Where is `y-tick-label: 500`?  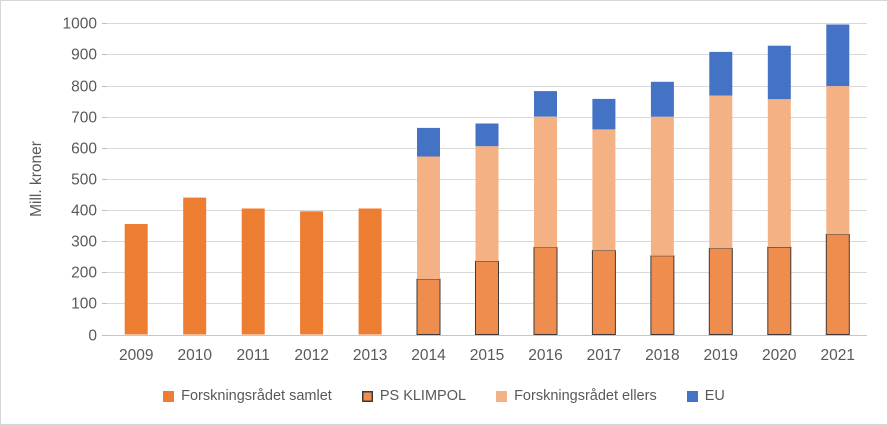
y-tick-label: 500 is located at coordinates (84, 180).